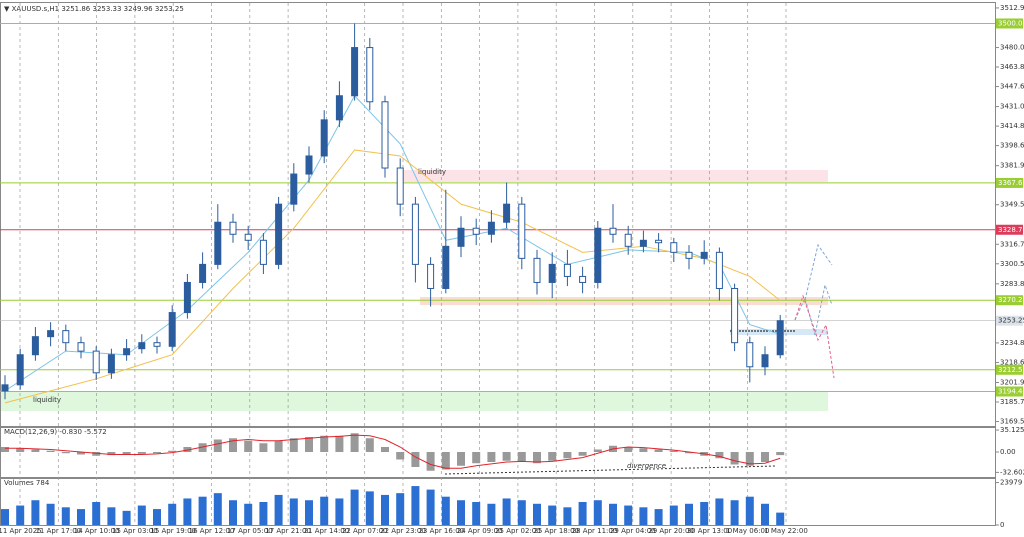 The height and width of the screenshot is (537, 1024). What do you see at coordinates (786, 531) in the screenshot?
I see `x-tick-label: 1 May 22:00` at bounding box center [786, 531].